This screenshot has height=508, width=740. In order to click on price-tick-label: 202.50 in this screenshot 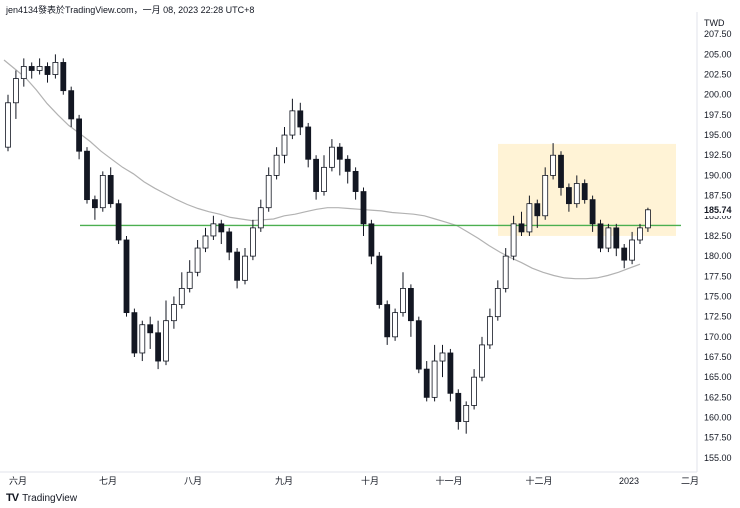, I will do `click(718, 75)`.